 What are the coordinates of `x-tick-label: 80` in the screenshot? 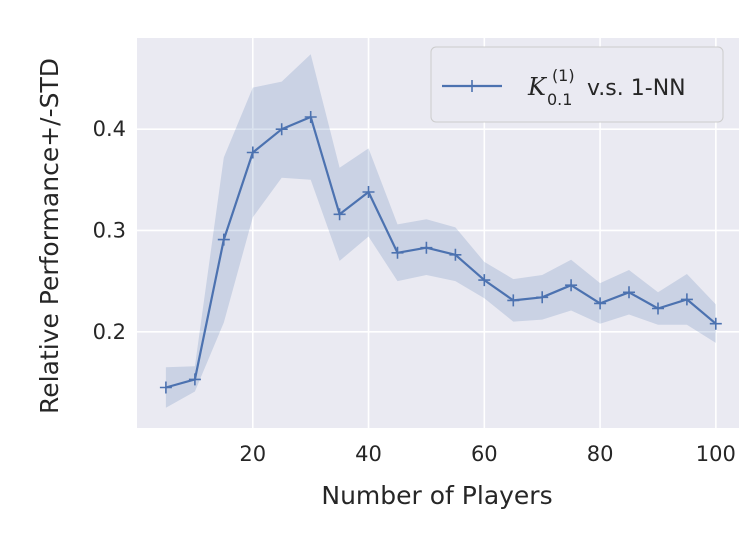 It's located at (600, 454).